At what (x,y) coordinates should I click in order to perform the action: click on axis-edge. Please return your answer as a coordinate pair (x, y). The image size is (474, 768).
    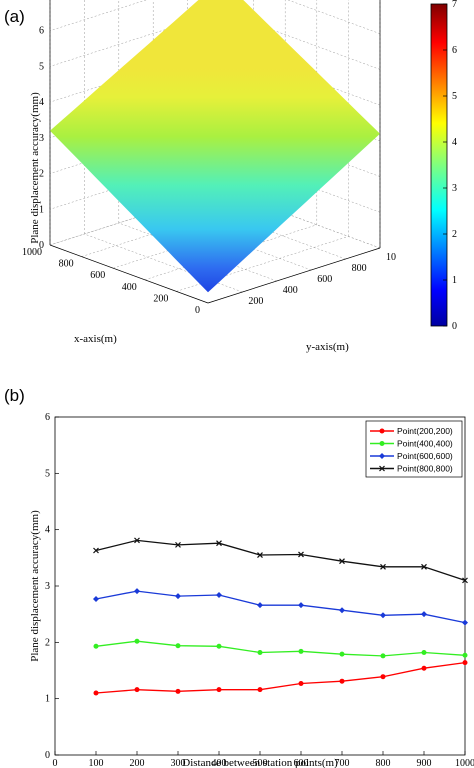
    Looking at the image, I should click on (129, 274).